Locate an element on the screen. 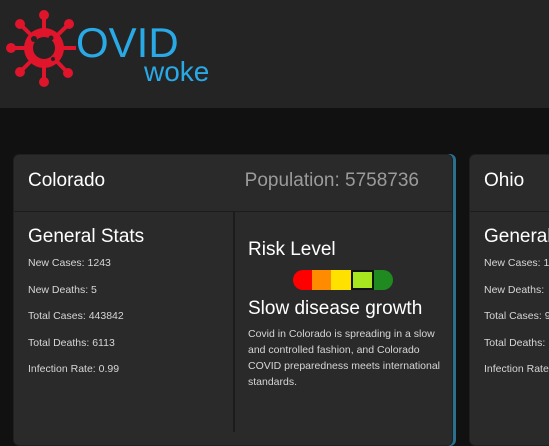  stat-infection-rate: Infection Rate is located at coordinates (516, 369).